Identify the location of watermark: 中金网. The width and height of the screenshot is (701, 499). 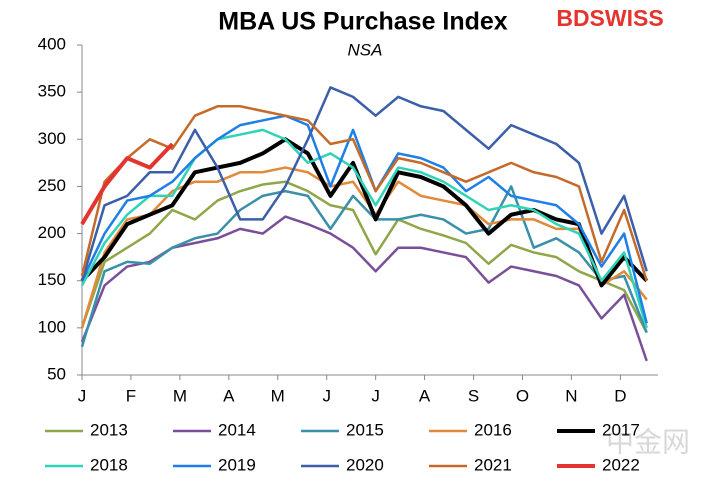
(648, 441).